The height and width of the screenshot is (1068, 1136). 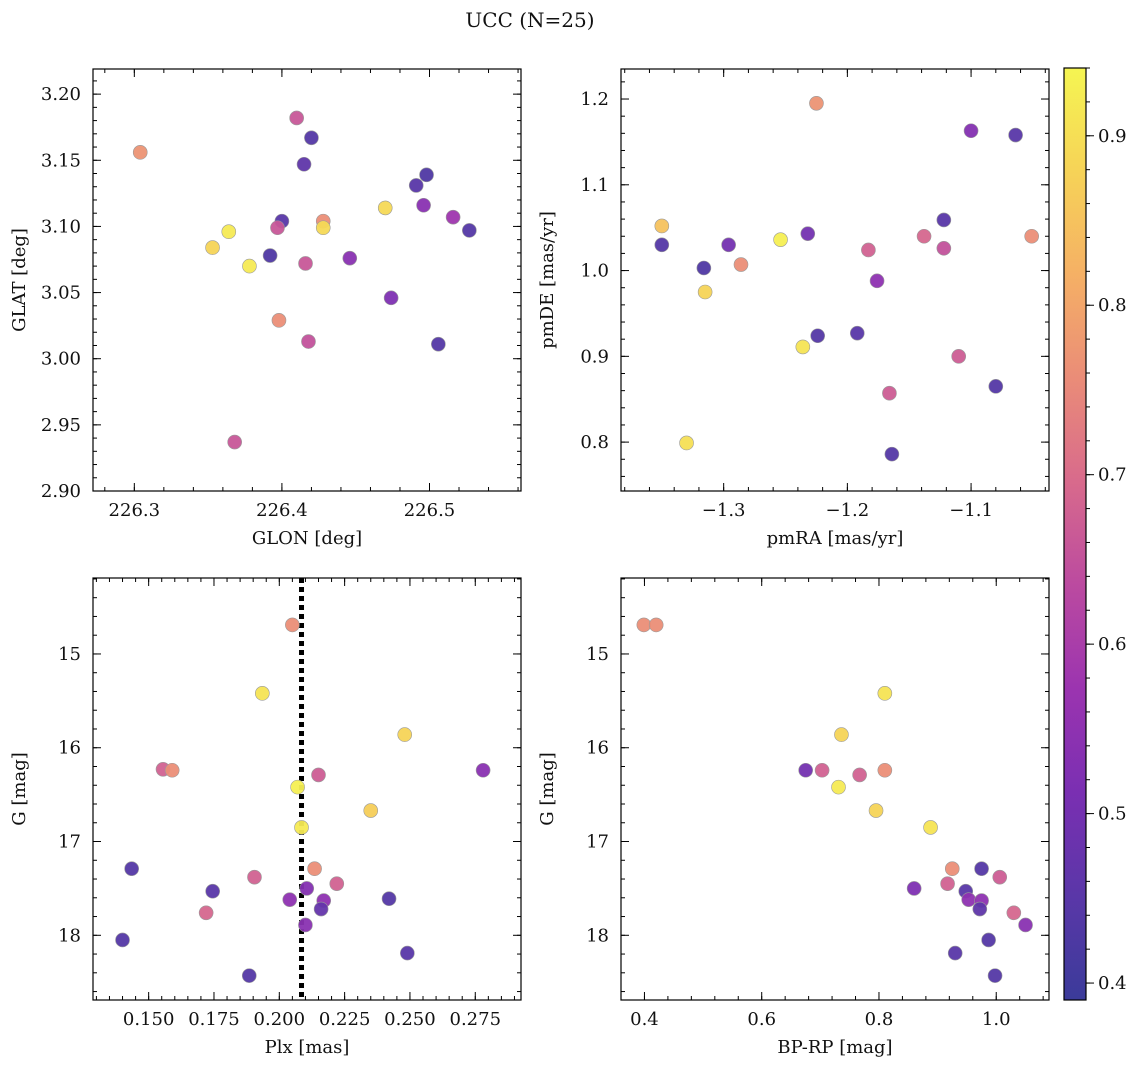 I want to click on x-tick-label: 0.275, so click(x=476, y=1019).